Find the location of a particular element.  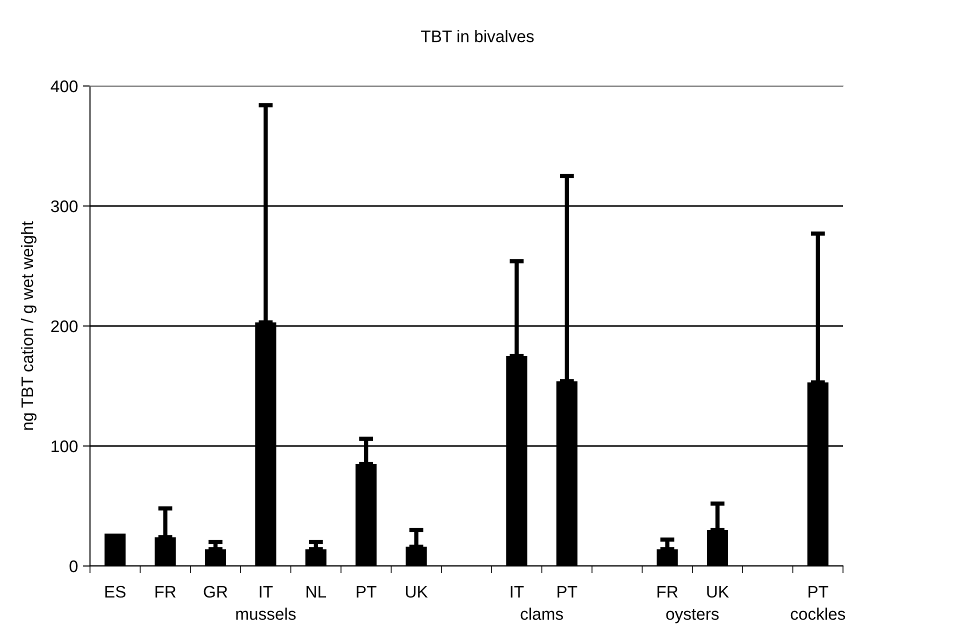

text: clams is located at coordinates (541, 614).